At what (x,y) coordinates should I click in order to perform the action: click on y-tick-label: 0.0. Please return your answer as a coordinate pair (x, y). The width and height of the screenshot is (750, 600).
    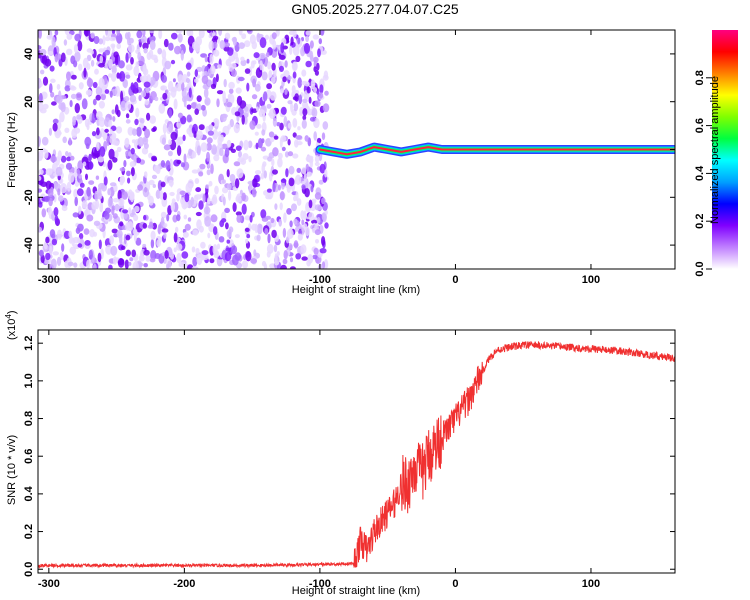
    Looking at the image, I should click on (29, 569).